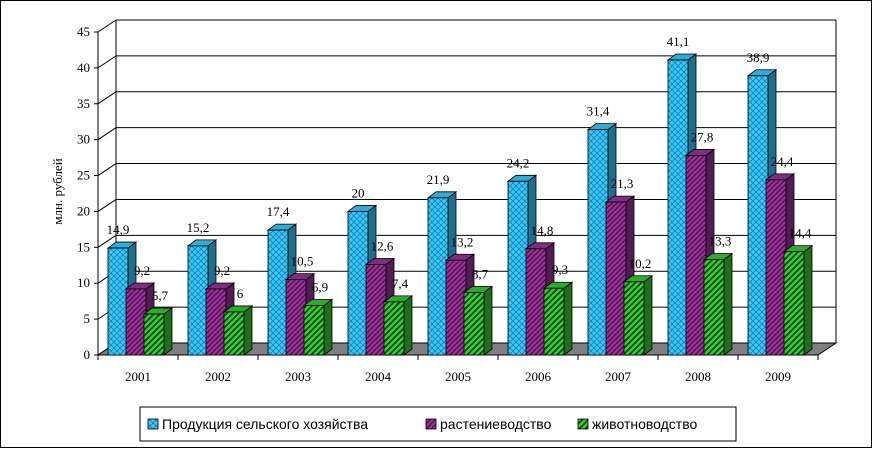 The width and height of the screenshot is (874, 450). Describe the element at coordinates (118, 229) in the screenshot. I see `data-label: 14,9` at that location.